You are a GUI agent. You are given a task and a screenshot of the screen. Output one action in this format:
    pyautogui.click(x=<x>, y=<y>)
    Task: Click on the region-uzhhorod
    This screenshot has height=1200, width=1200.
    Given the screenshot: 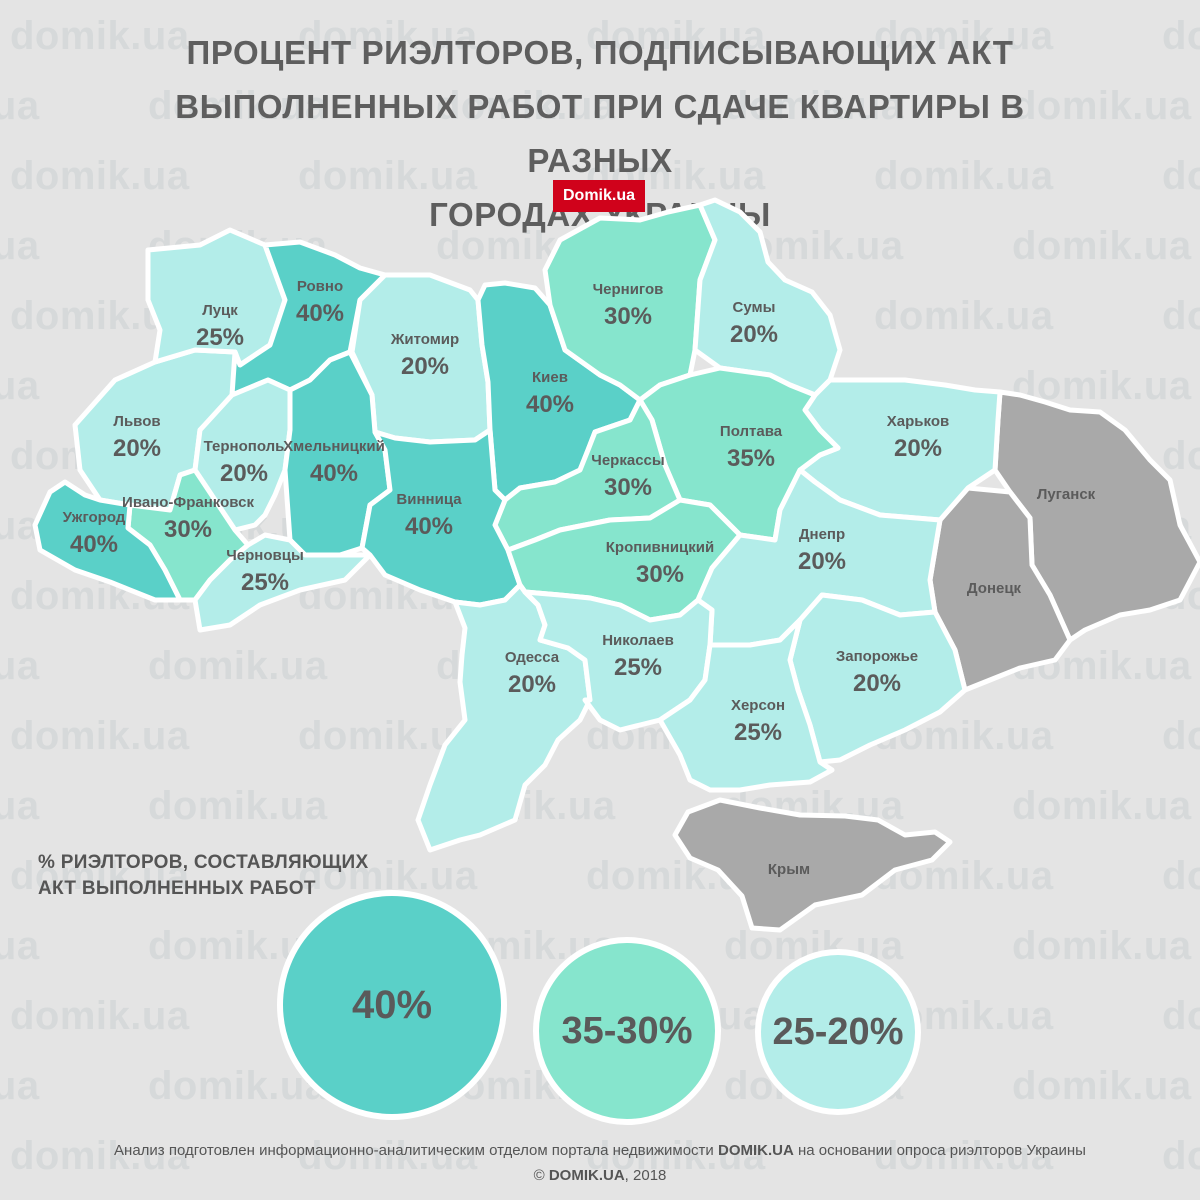 What is the action you would take?
    pyautogui.click(x=107, y=541)
    